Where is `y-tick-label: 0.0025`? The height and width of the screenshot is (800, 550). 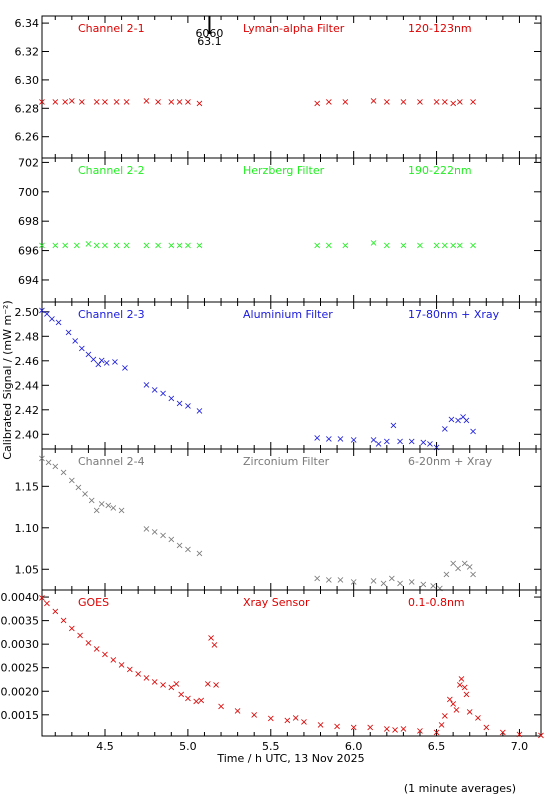
y-tick-label: 0.0025 is located at coordinates (20, 668).